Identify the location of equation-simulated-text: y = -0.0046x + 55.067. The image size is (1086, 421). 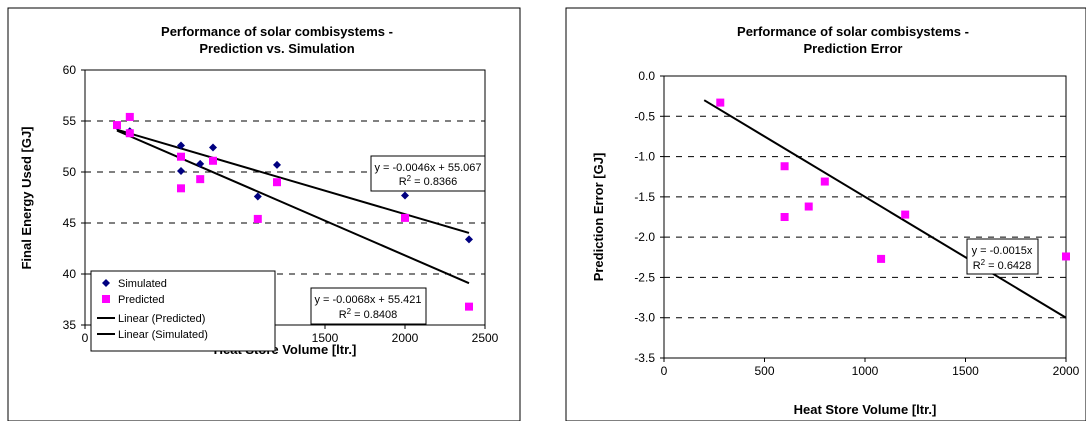
(427, 168).